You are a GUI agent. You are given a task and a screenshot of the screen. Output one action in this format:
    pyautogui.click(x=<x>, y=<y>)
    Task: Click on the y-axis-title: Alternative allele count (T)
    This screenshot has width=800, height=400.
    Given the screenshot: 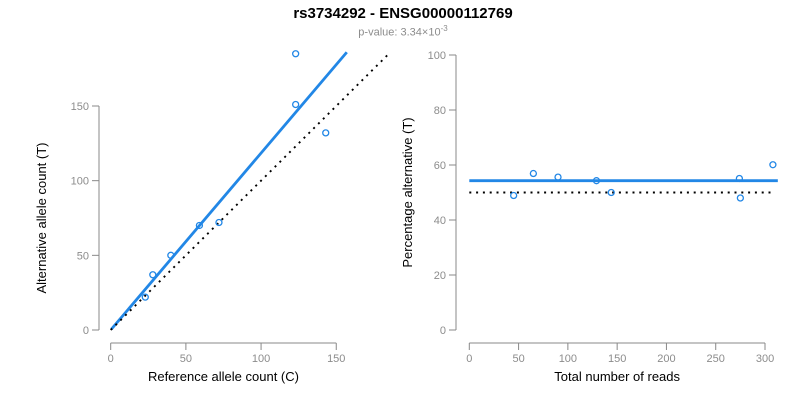 What is the action you would take?
    pyautogui.click(x=41, y=217)
    